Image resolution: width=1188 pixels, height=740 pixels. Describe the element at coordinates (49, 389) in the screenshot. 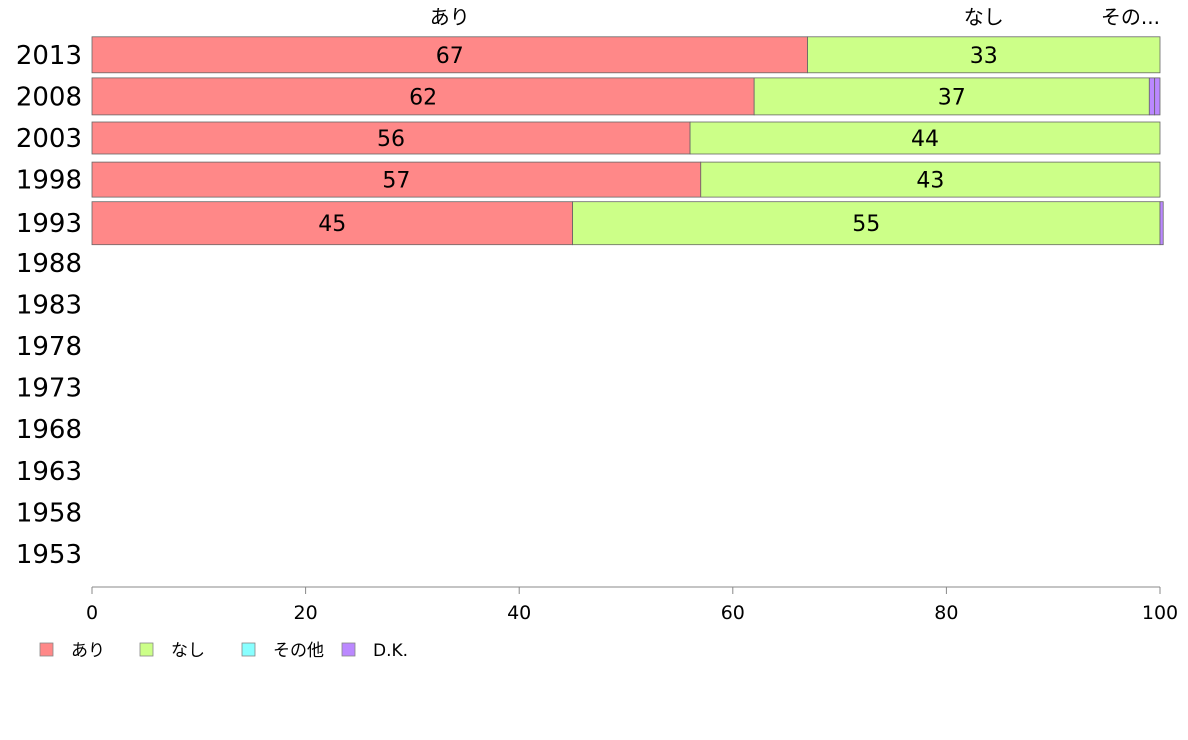

I see `year-label-1973: 1973` at that location.